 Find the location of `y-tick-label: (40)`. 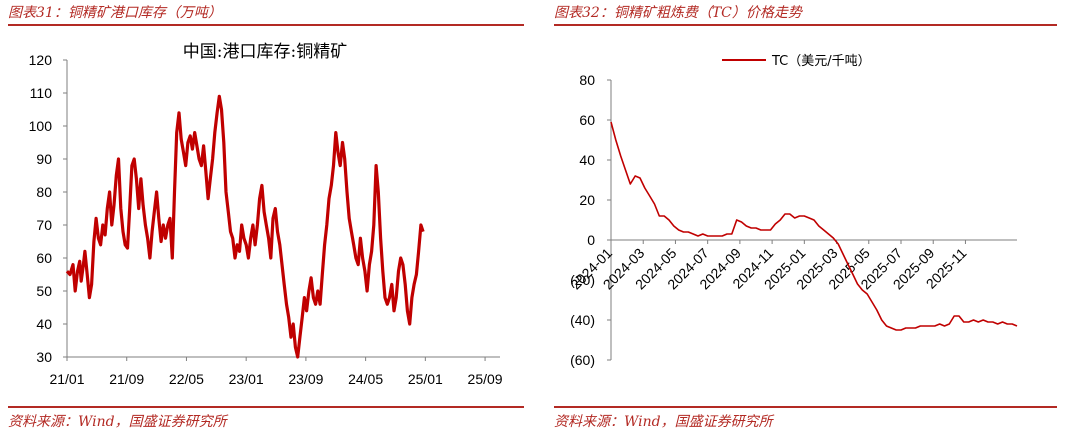

y-tick-label: (40) is located at coordinates (582, 320).